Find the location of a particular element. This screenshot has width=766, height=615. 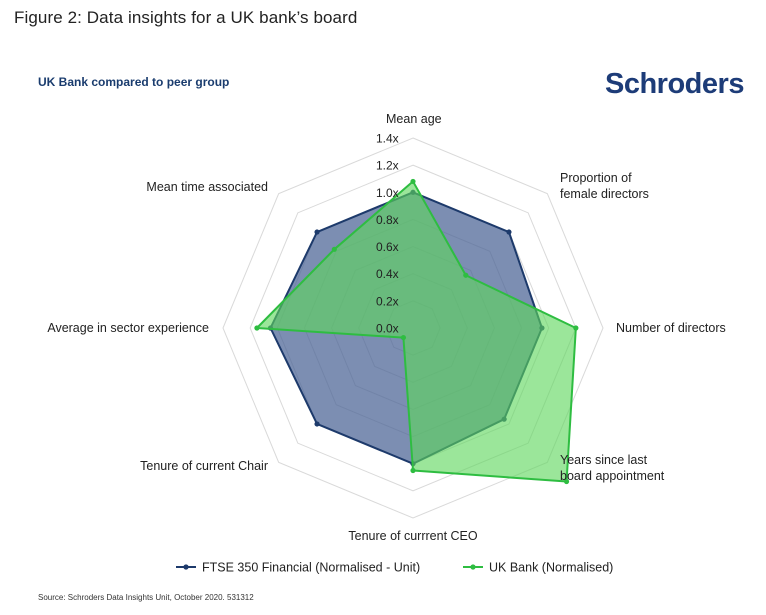

axis-label: Years since last board appointment is located at coordinates (612, 468).